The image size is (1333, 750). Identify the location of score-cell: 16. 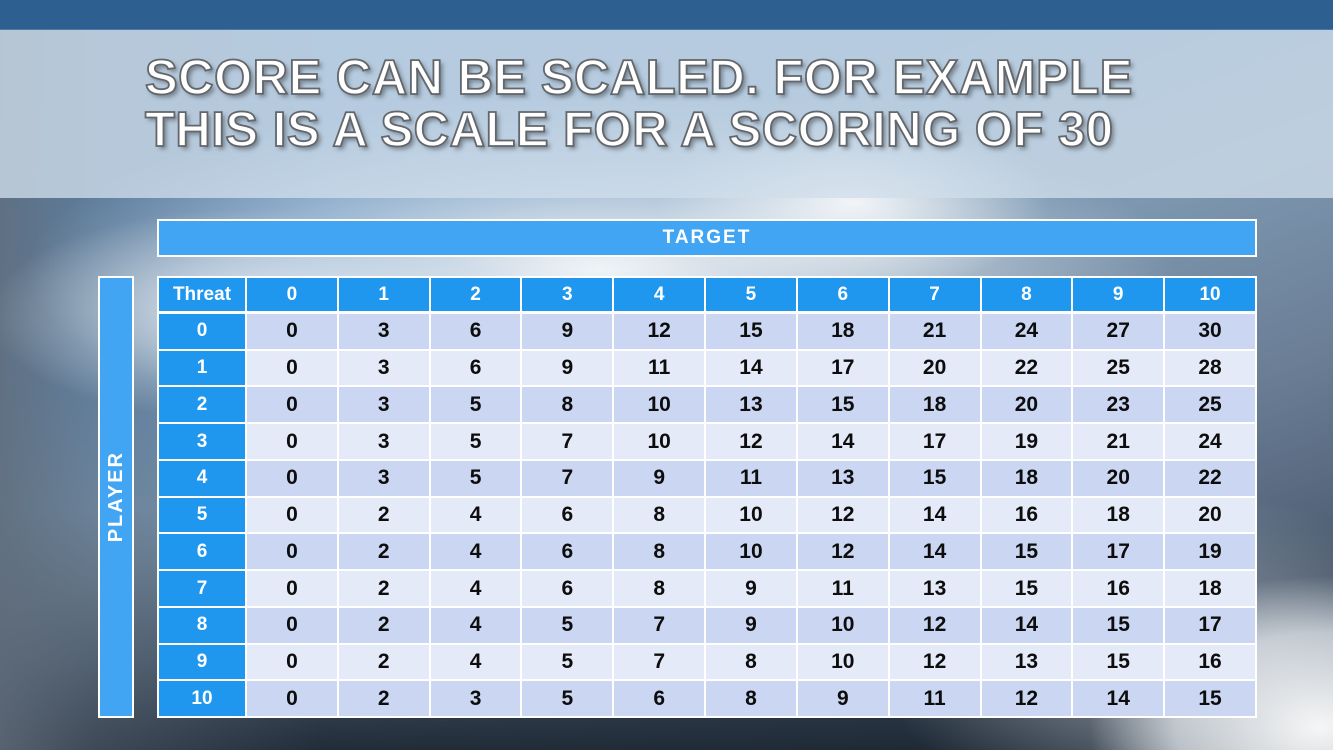
(1210, 662).